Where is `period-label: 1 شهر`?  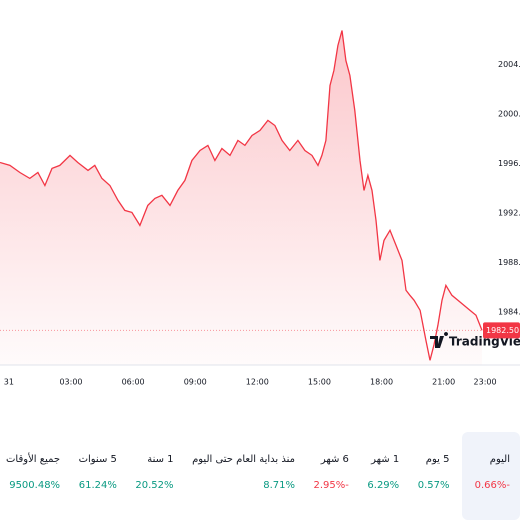
period-label: 1 شهر is located at coordinates (385, 459).